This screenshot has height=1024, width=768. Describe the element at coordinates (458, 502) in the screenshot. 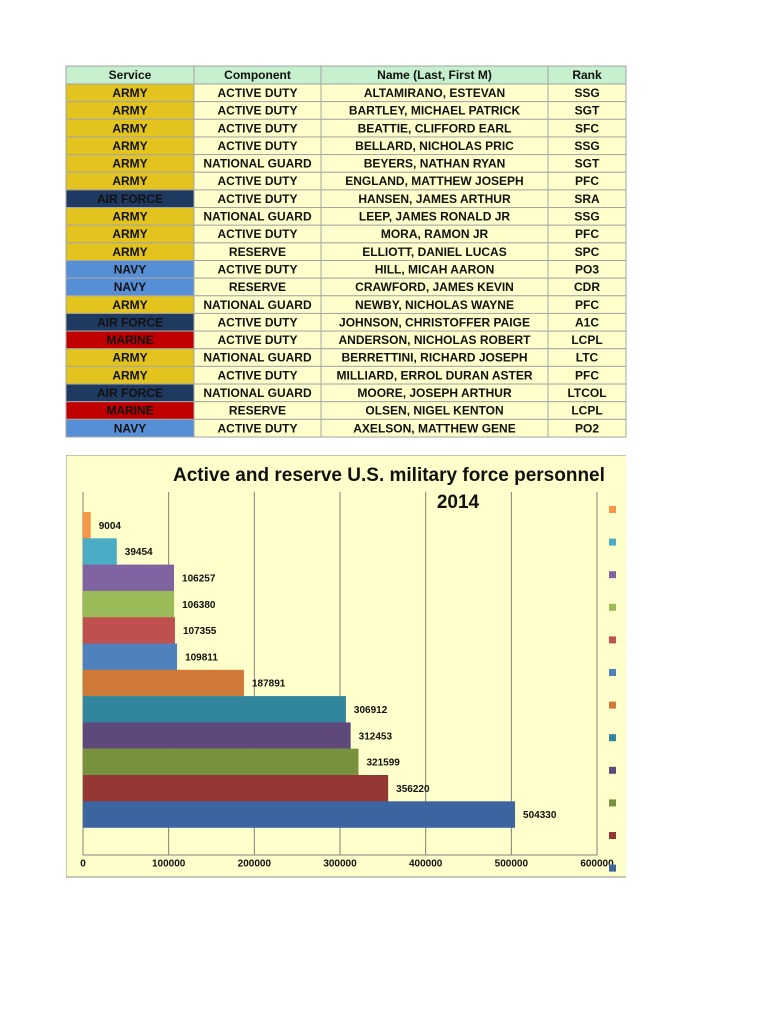

I see `chart-title: 2014` at that location.